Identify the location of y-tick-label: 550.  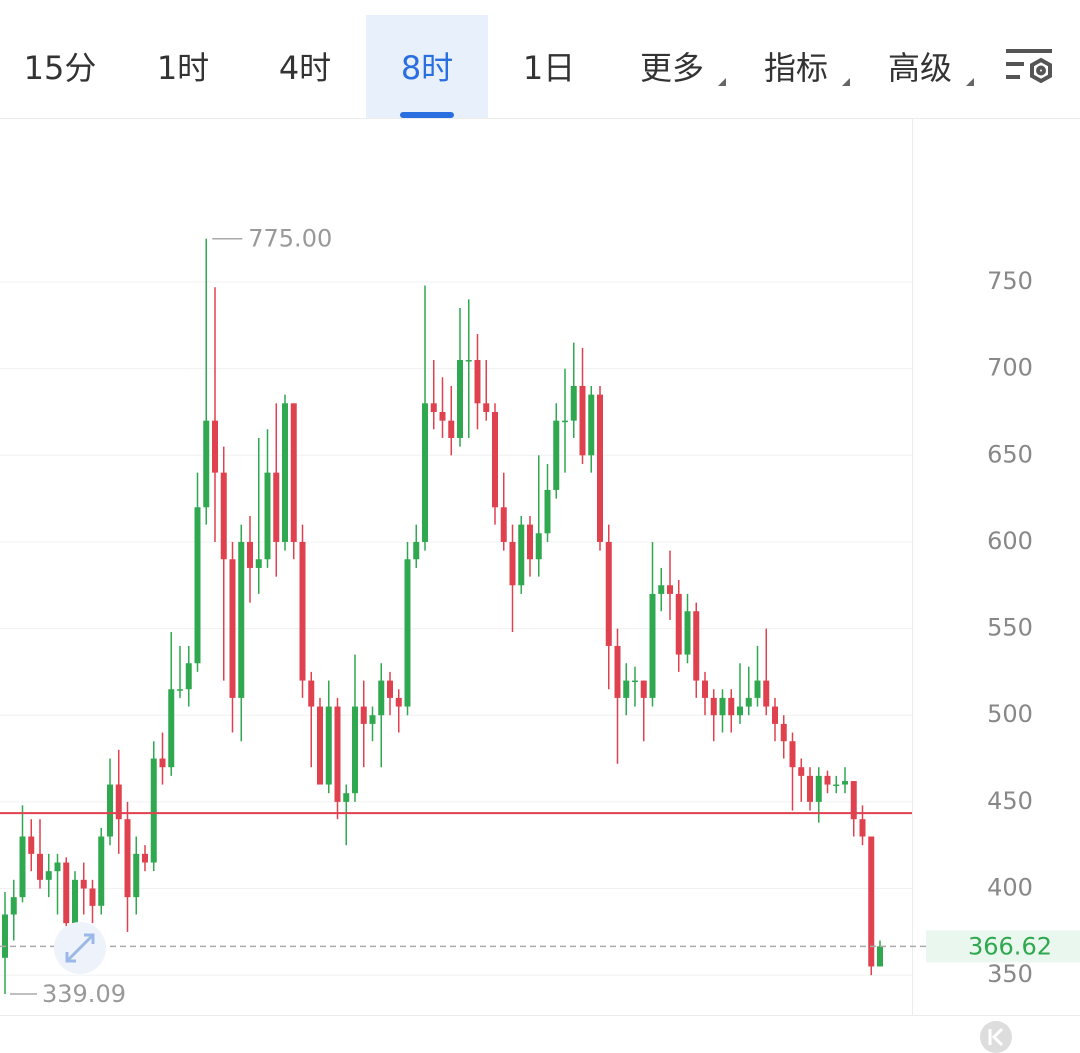
(1010, 628).